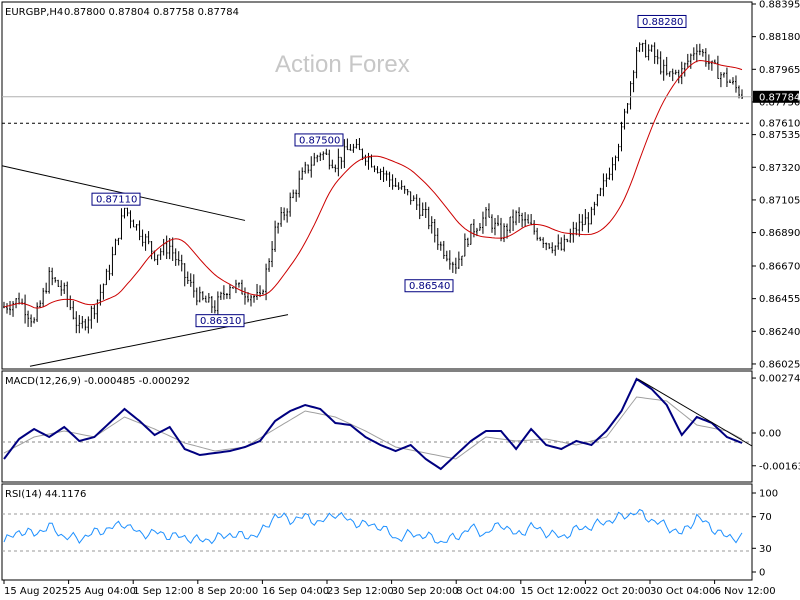 The height and width of the screenshot is (600, 800). I want to click on macd-tick-label: 0.00, so click(770, 434).